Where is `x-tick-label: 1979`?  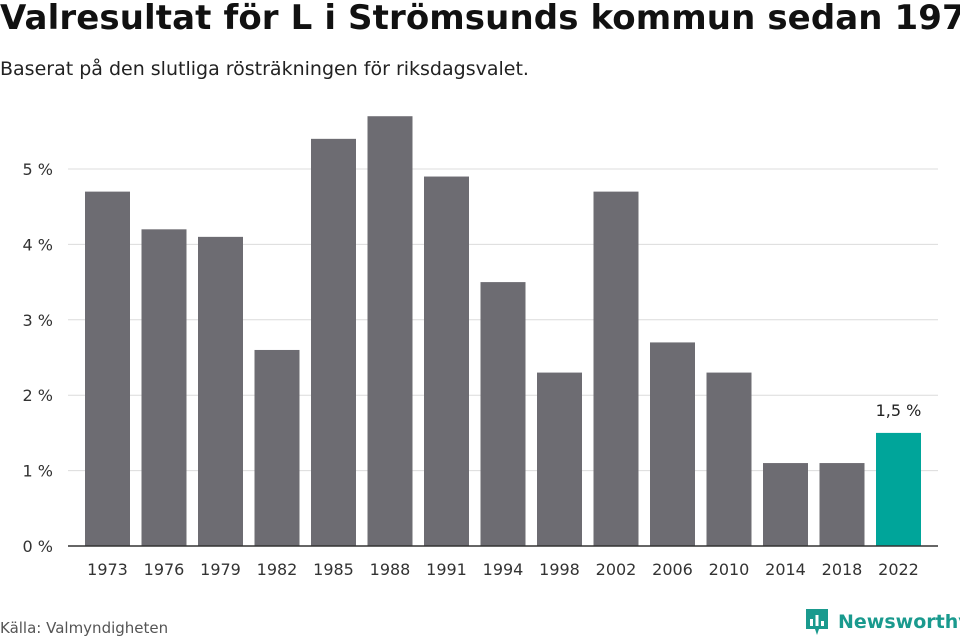 x-tick-label: 1979 is located at coordinates (220, 569).